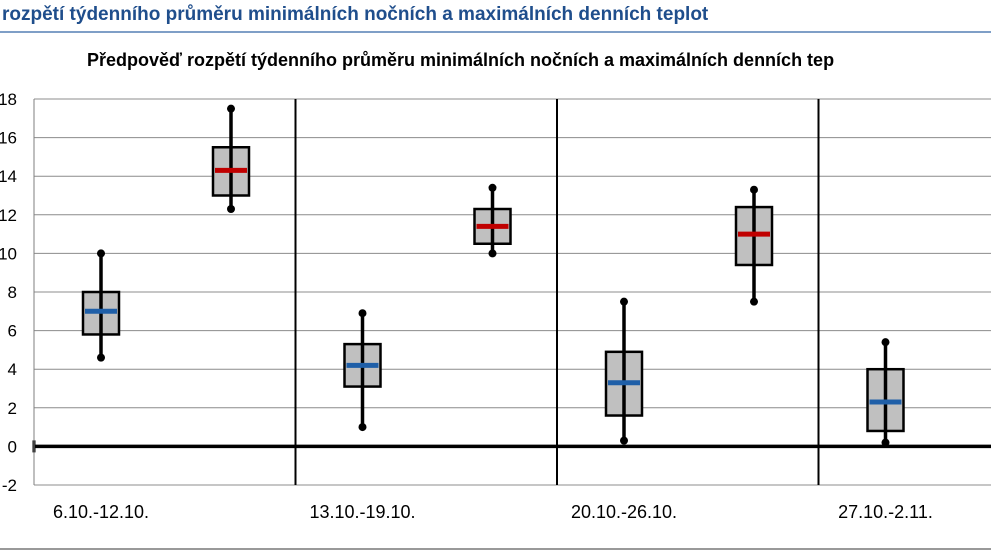  Describe the element at coordinates (495, 32) in the screenshot. I see `heading-divider` at that location.